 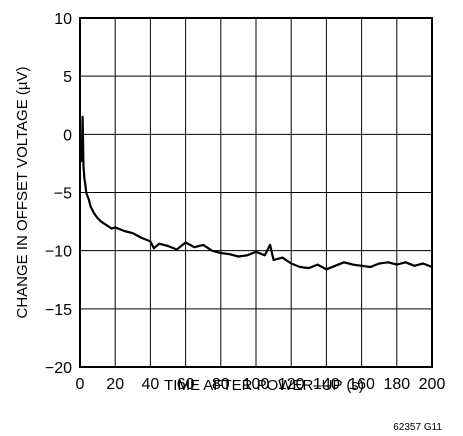 I want to click on y-axis-ticks: 10 5 0 −5 −10 −15 −20, so click(x=58, y=194).